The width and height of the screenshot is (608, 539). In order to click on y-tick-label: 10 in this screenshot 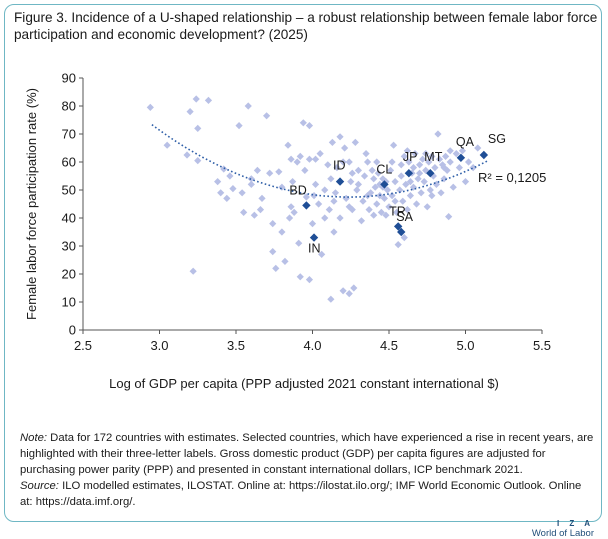, I will do `click(69, 302)`.